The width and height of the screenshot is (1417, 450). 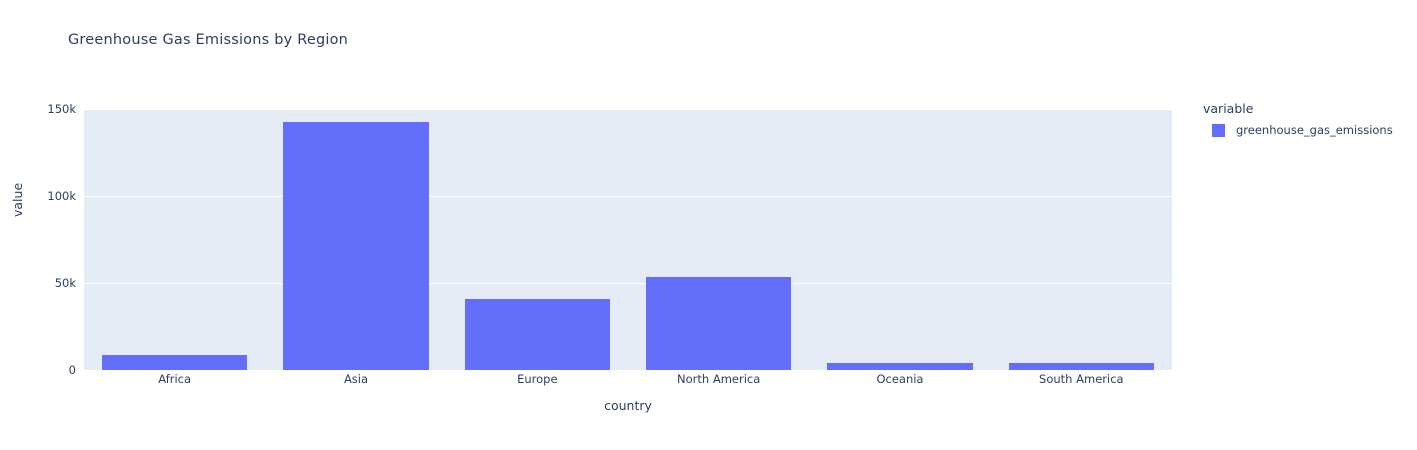 What do you see at coordinates (1081, 379) in the screenshot?
I see `x-tick-label-south-america: South America` at bounding box center [1081, 379].